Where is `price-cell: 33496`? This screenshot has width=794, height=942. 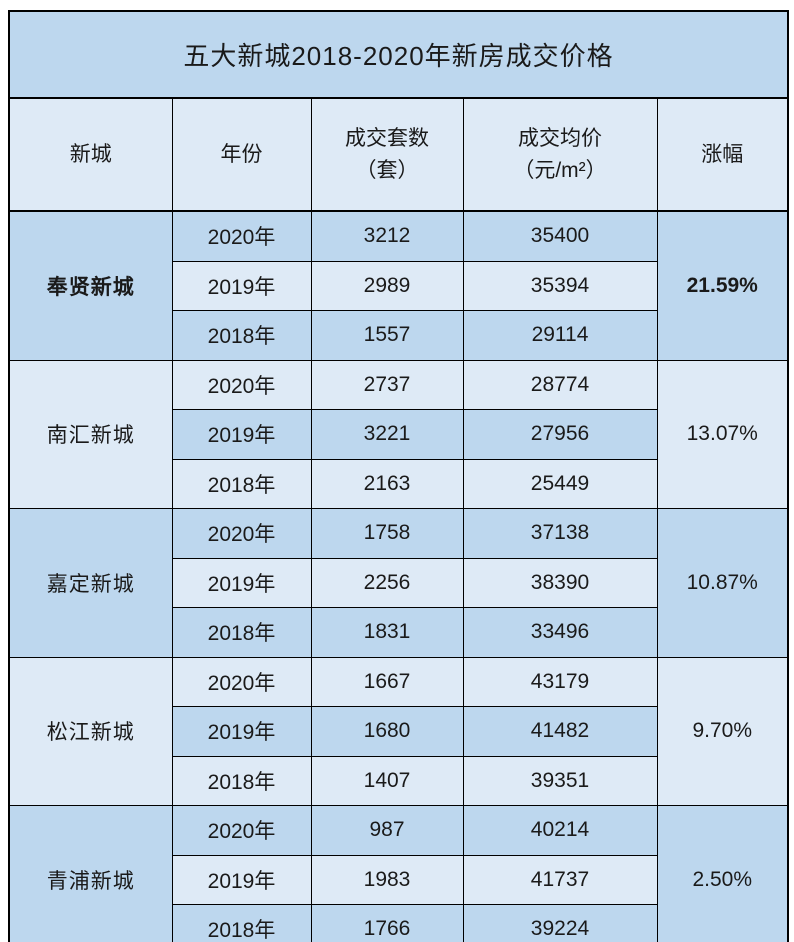
price-cell: 33496 is located at coordinates (560, 632).